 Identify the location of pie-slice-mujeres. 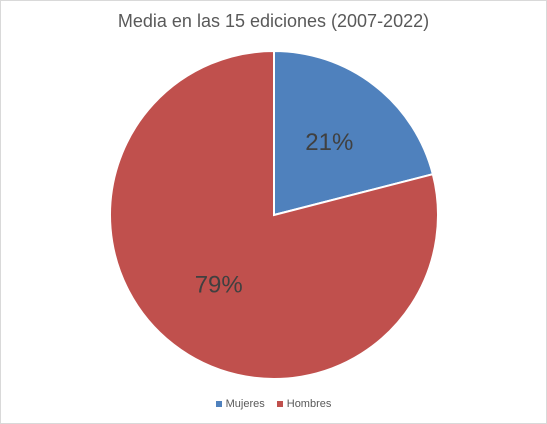
(354, 133).